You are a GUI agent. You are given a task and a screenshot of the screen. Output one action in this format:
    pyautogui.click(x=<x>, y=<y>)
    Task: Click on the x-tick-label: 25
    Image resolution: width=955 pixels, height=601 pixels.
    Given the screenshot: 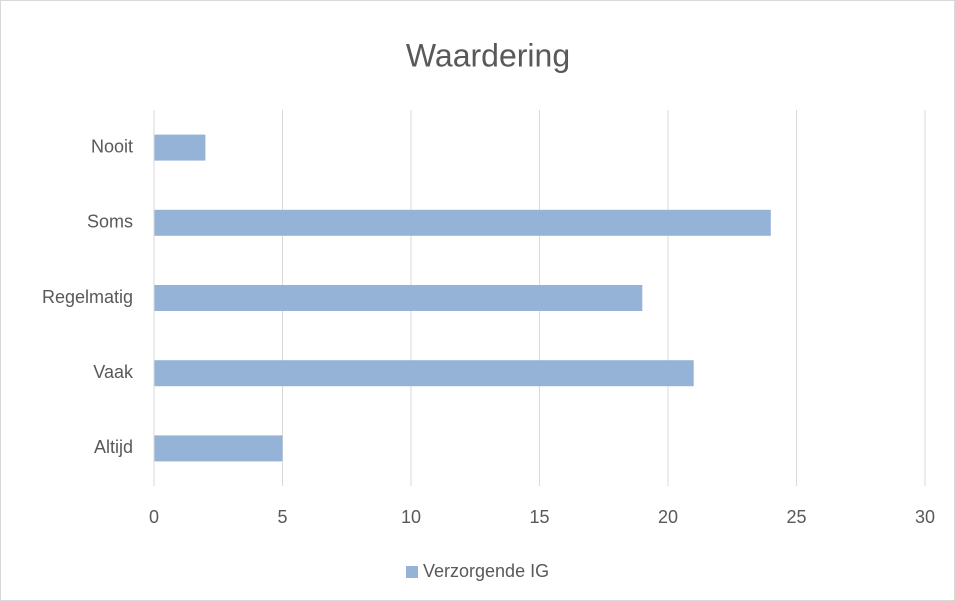 What is the action you would take?
    pyautogui.click(x=796, y=517)
    